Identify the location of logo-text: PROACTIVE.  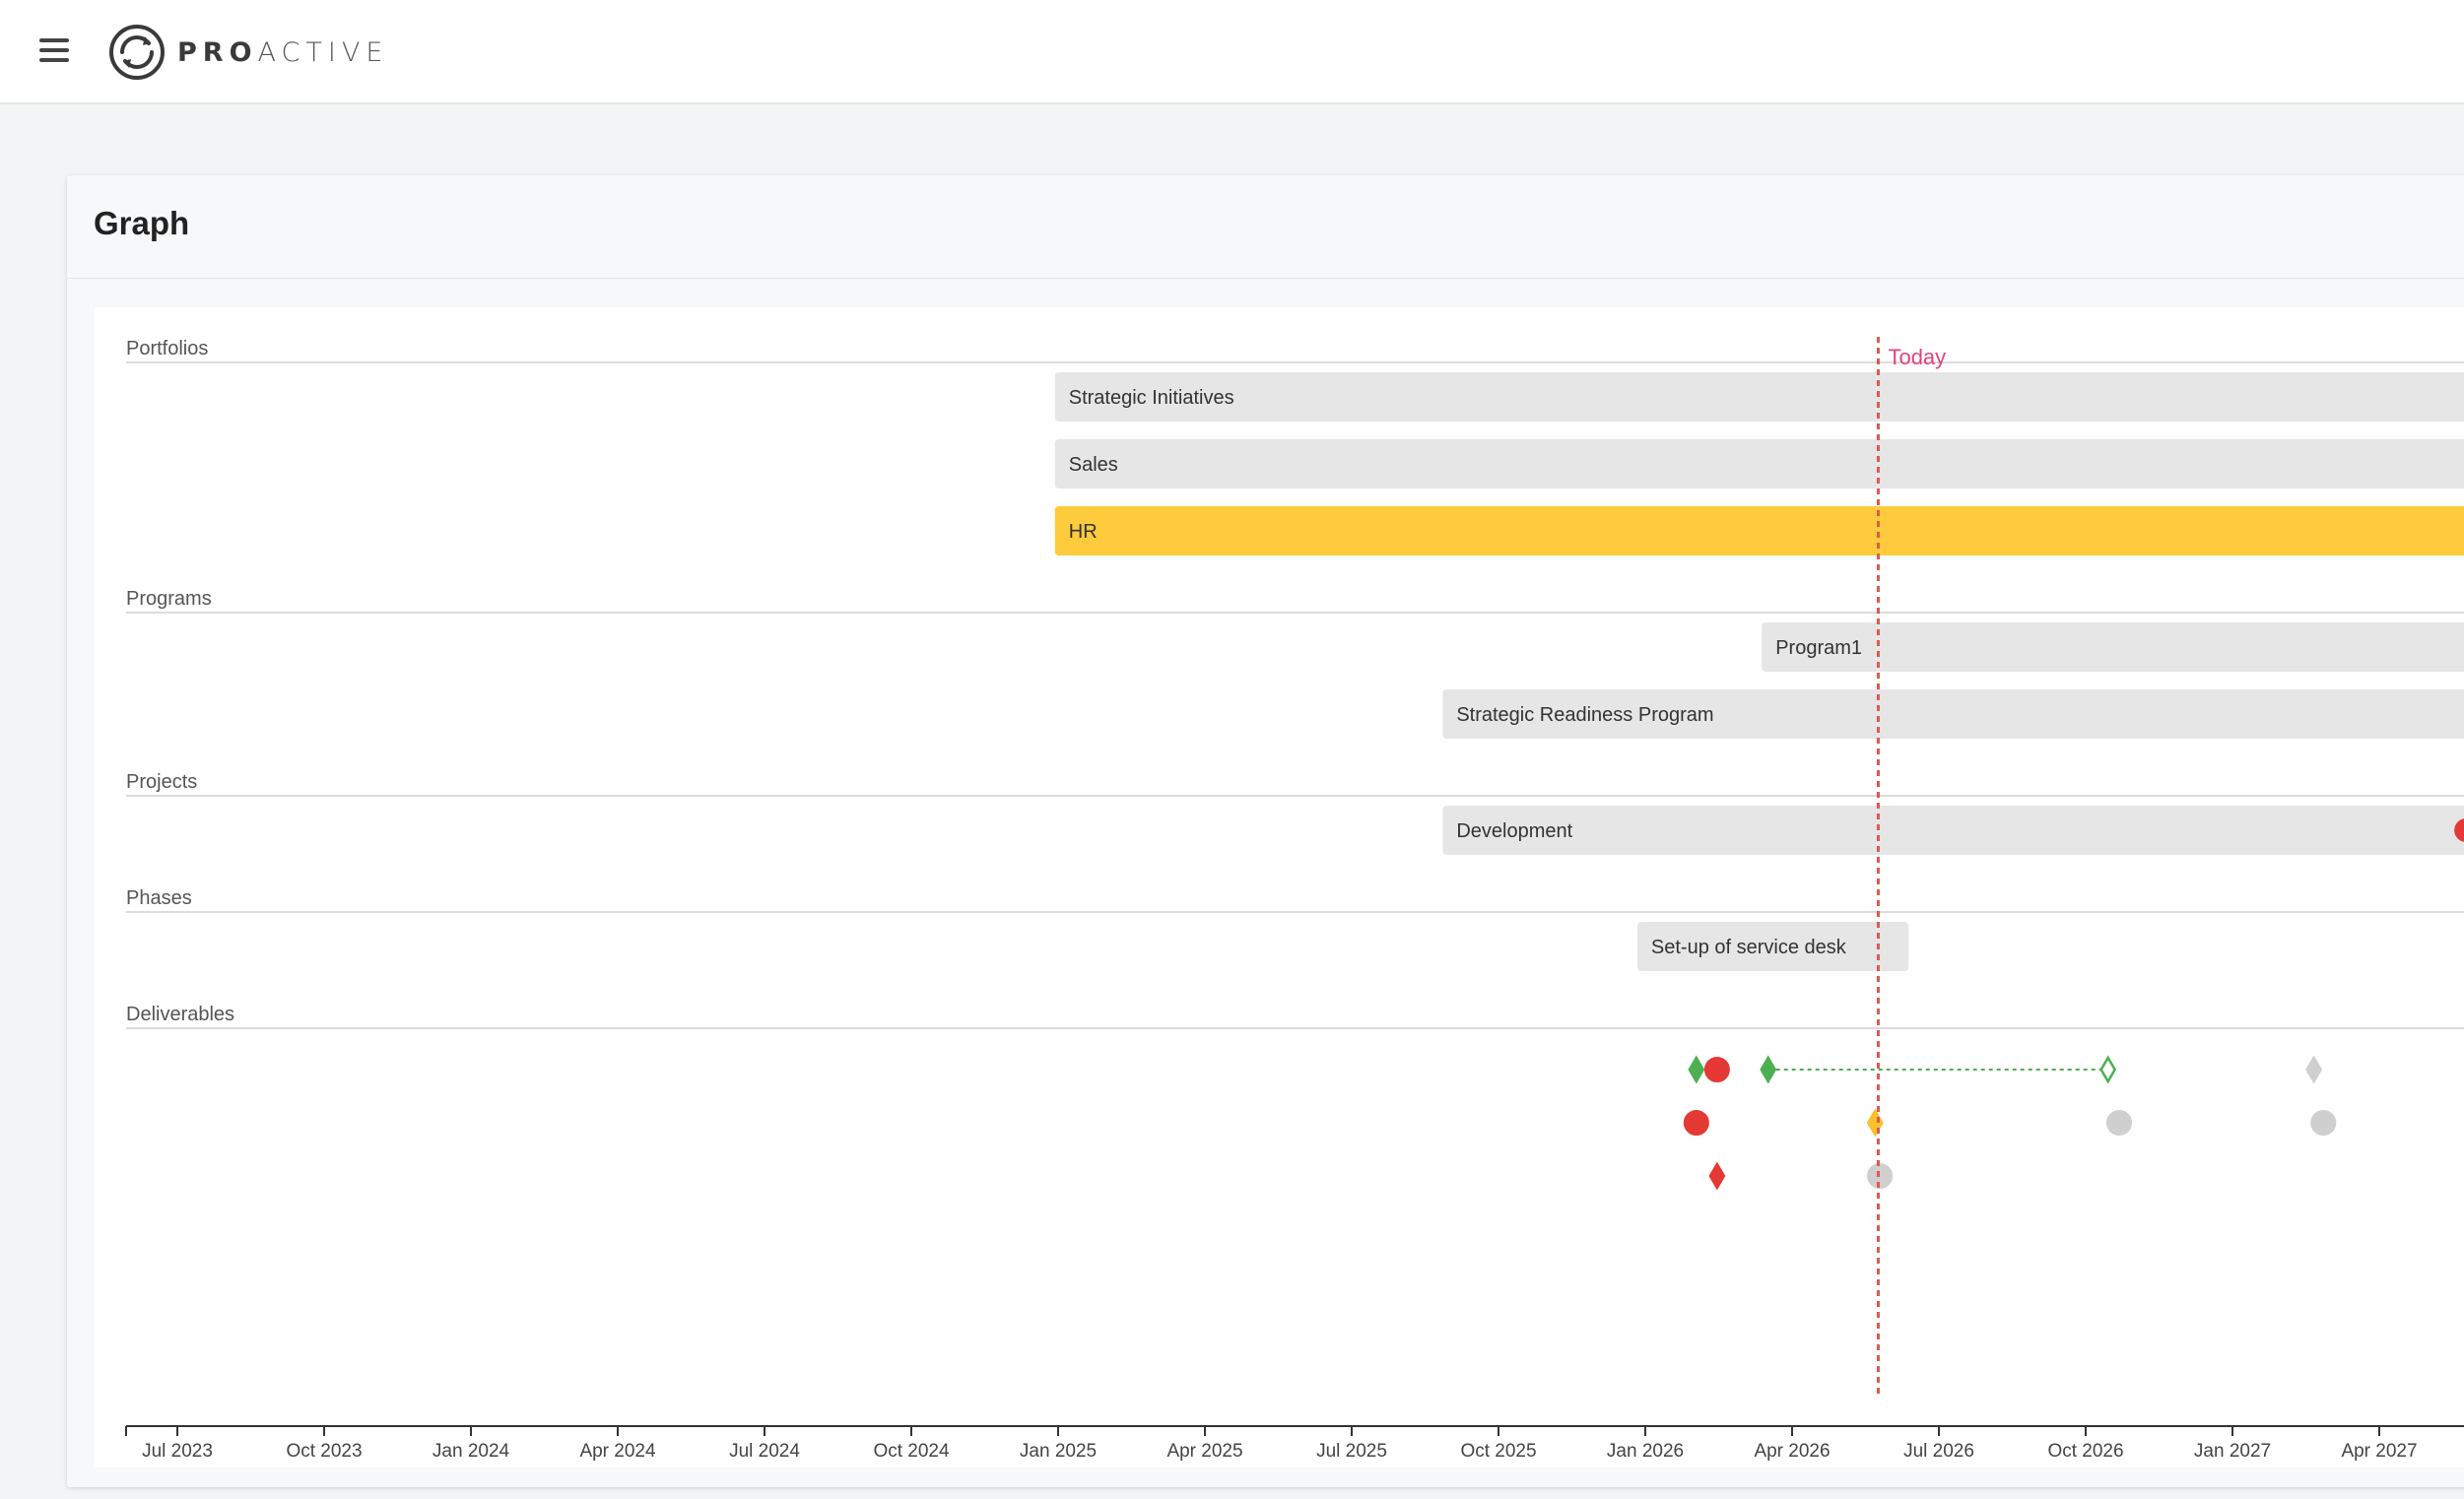
(283, 52).